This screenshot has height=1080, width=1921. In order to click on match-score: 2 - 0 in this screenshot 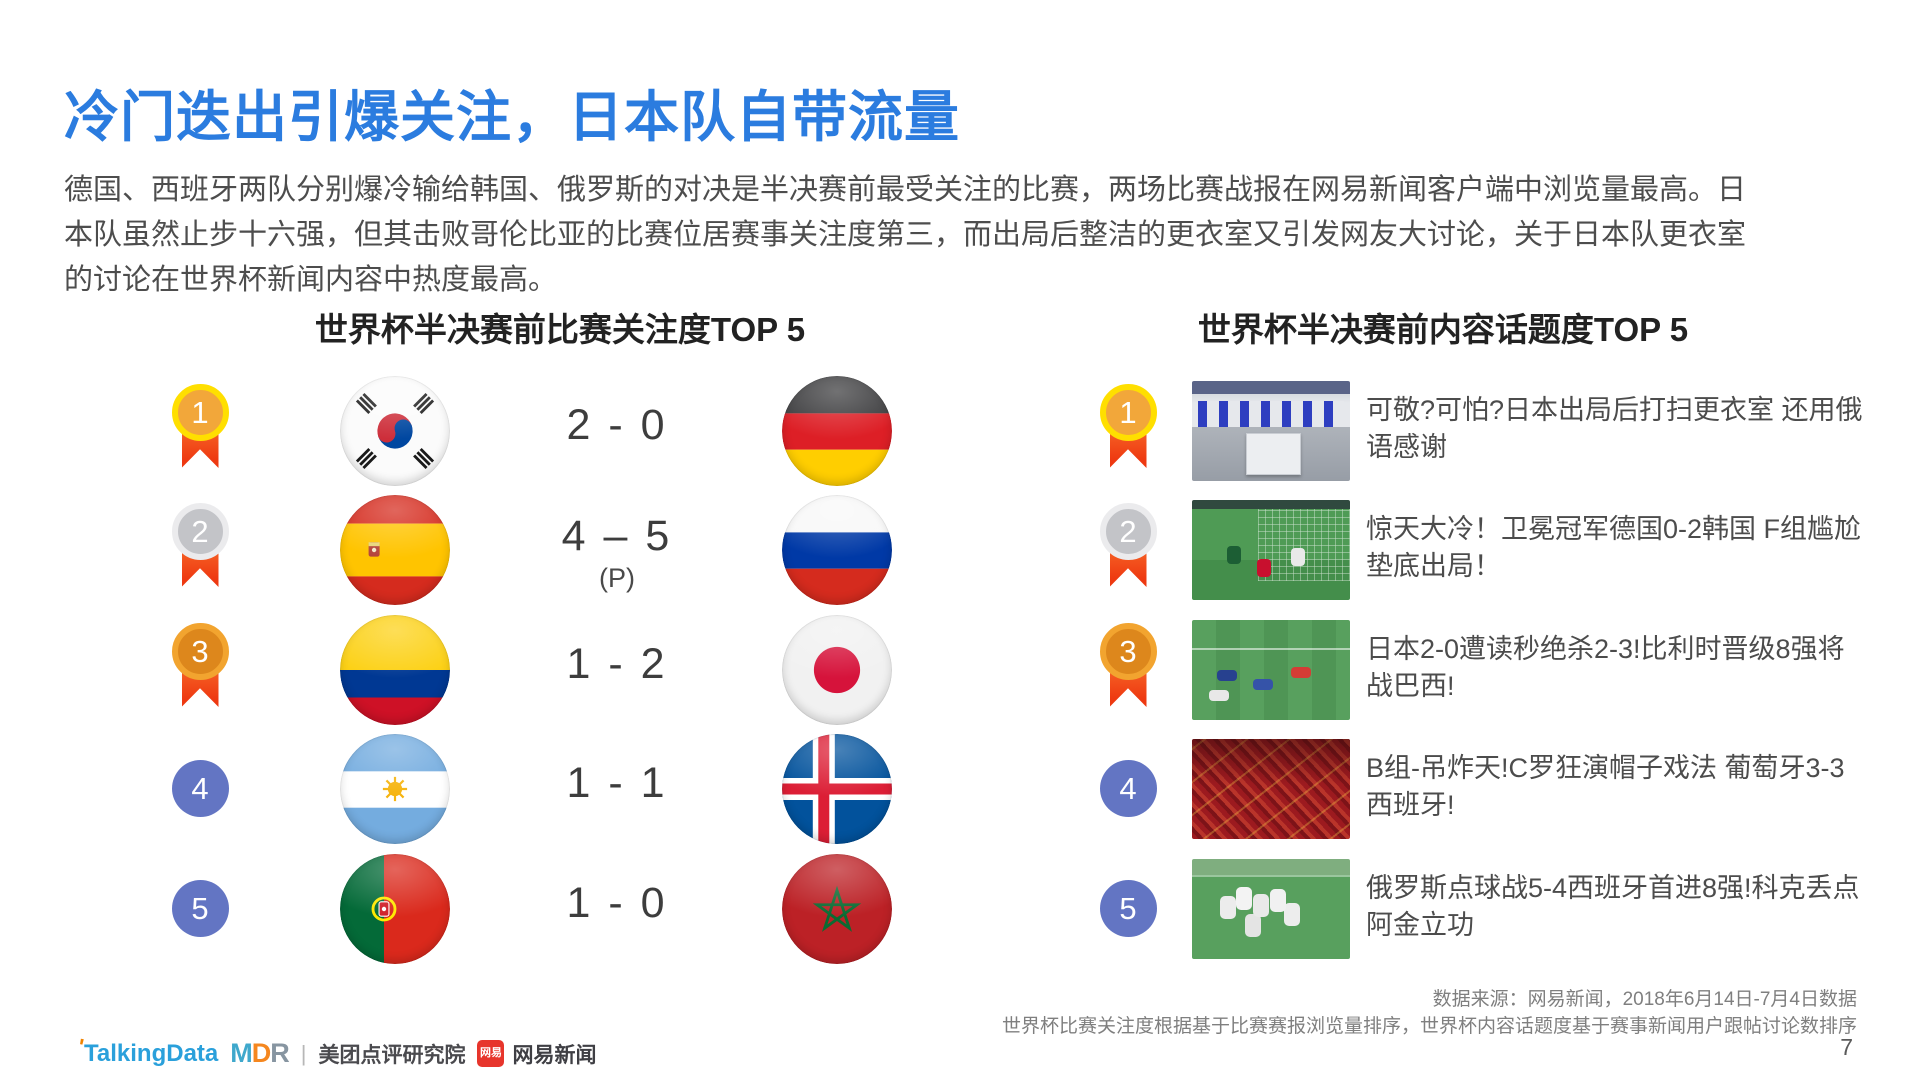, I will do `click(617, 425)`.